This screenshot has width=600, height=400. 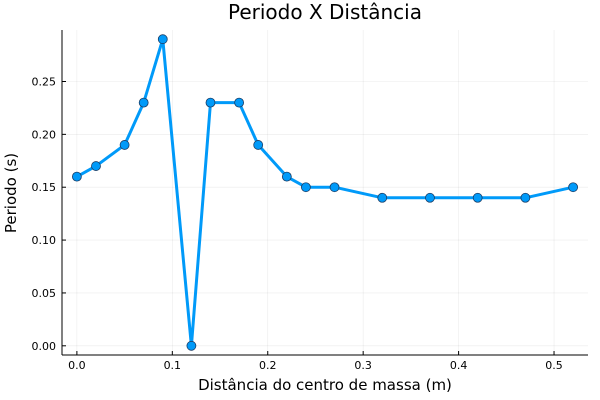 What do you see at coordinates (11, 193) in the screenshot?
I see `y-axis-title: Periodo (s)` at bounding box center [11, 193].